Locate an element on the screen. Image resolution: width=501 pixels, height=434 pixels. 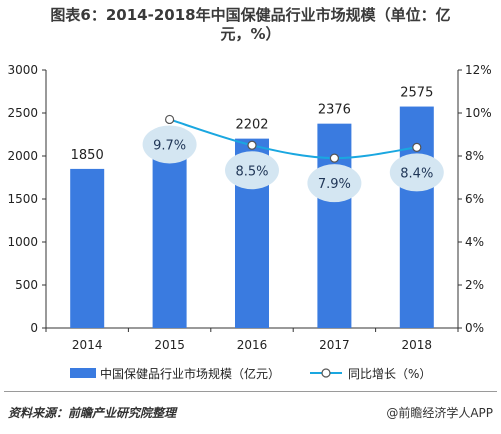
legend-swatch-bar is located at coordinates (83, 373).